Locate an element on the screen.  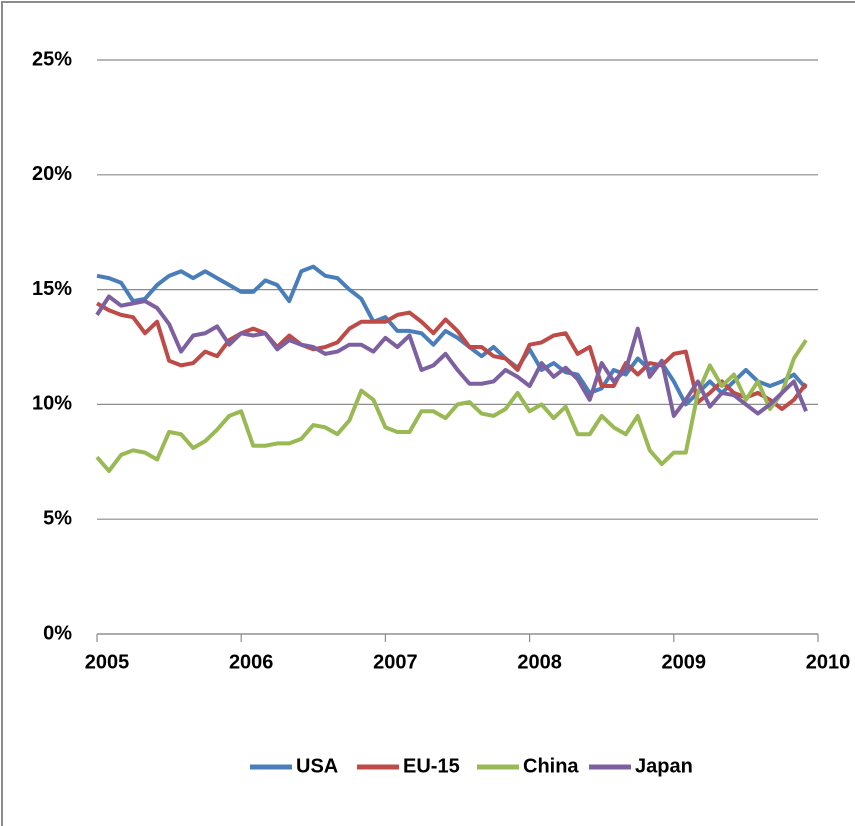
y-tick-label: 10% is located at coordinates (52, 404).